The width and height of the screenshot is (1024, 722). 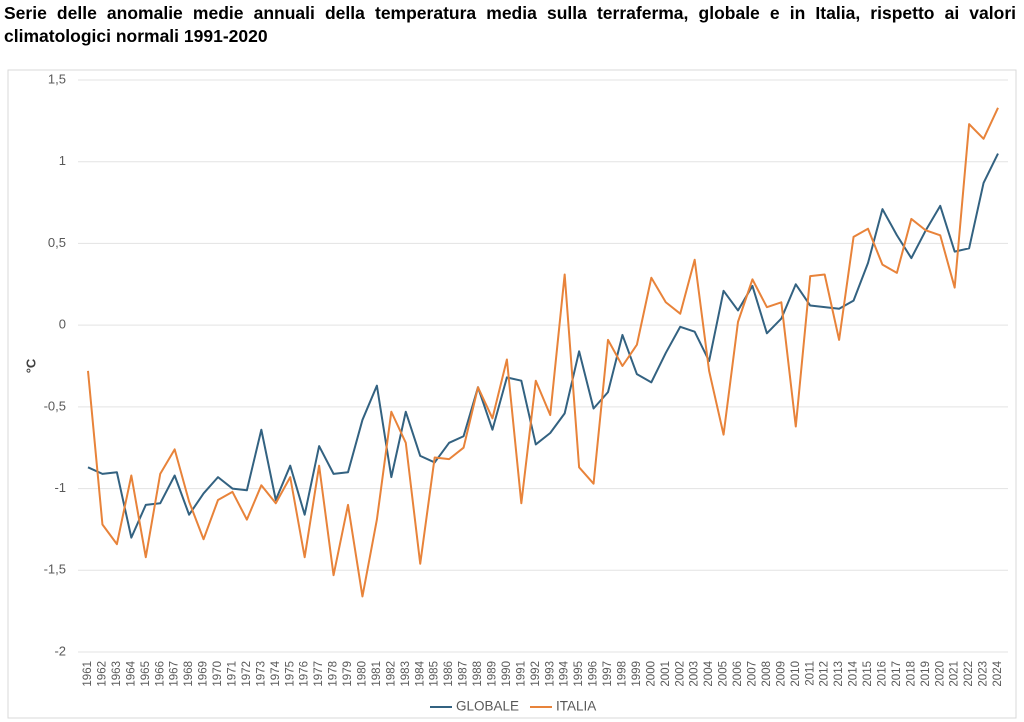 What do you see at coordinates (30, 365) in the screenshot?
I see `y-axis-label: °C` at bounding box center [30, 365].